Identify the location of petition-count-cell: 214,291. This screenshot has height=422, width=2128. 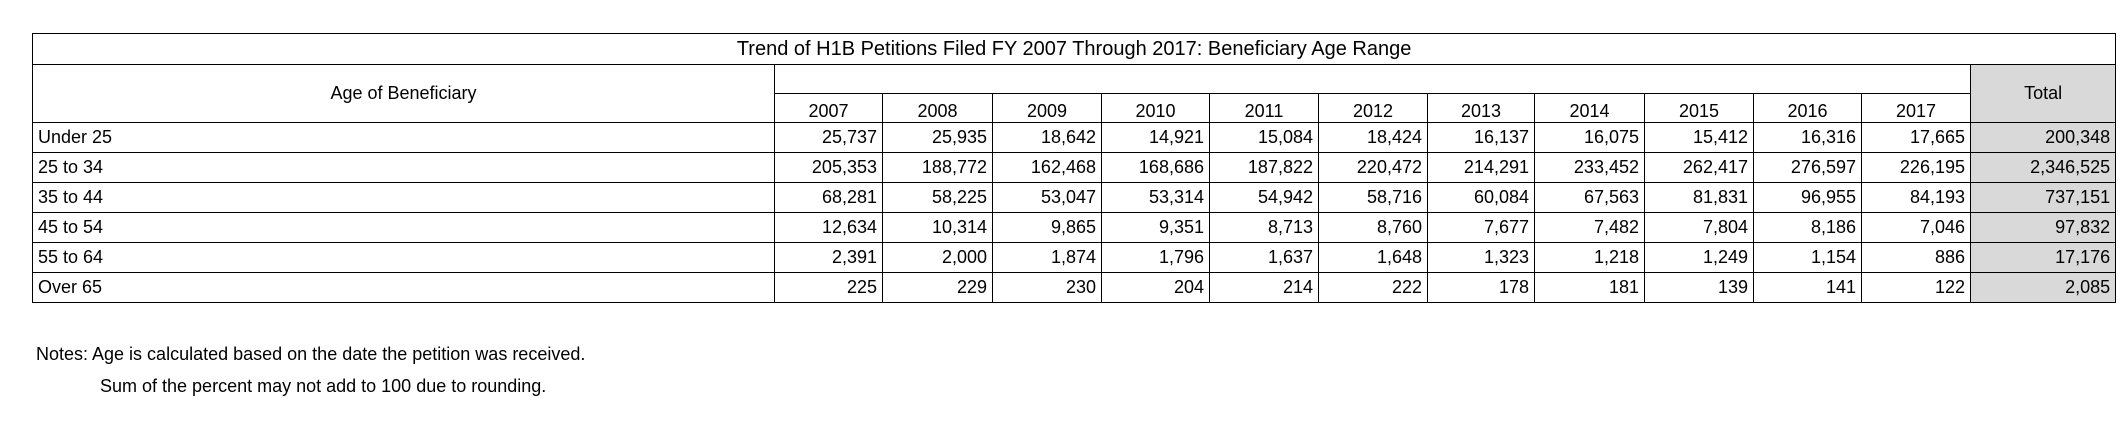
(1481, 167).